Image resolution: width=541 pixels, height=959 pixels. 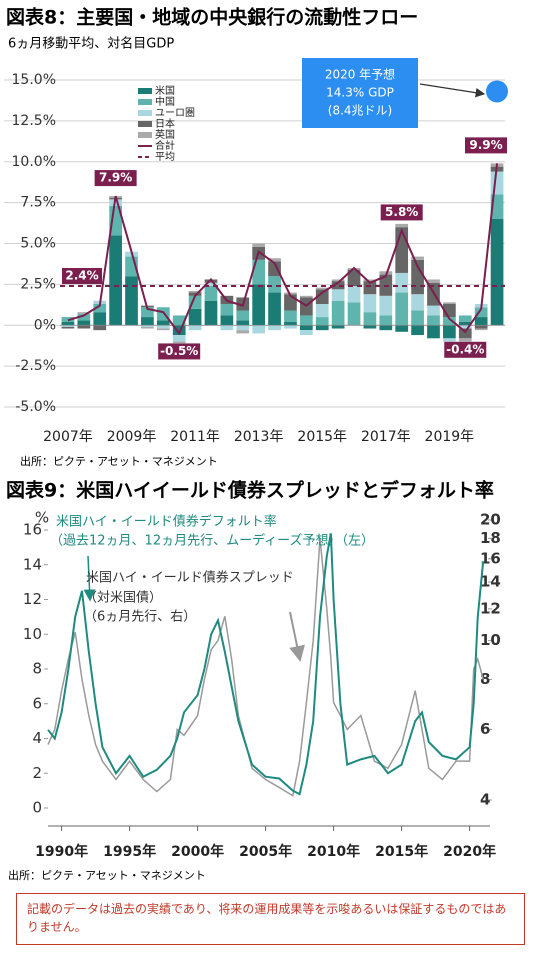 I want to click on y2-tick-label: 6, so click(x=485, y=729).